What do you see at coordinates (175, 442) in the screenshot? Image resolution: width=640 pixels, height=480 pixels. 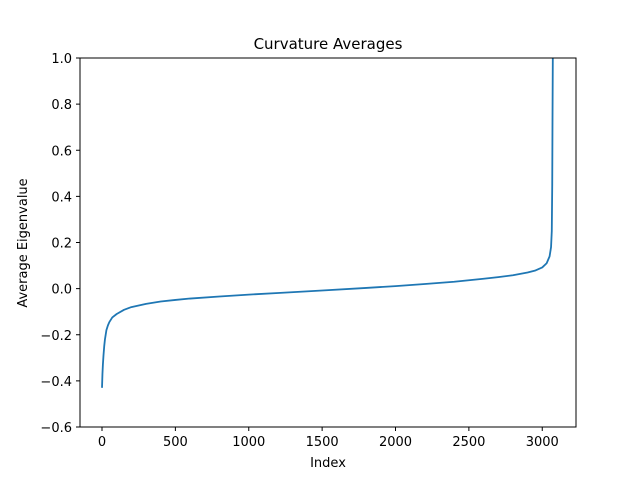 I see `x-tick-label: 500` at bounding box center [175, 442].